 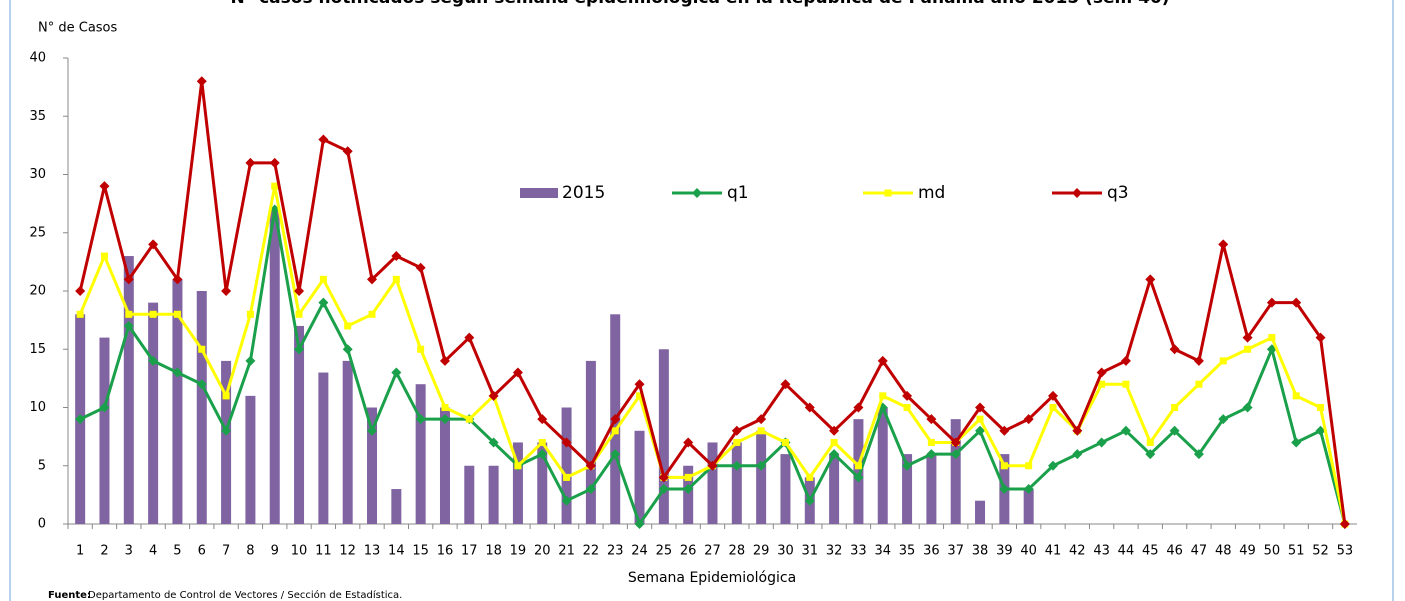 I want to click on legend-label: q3, so click(x=1118, y=193).